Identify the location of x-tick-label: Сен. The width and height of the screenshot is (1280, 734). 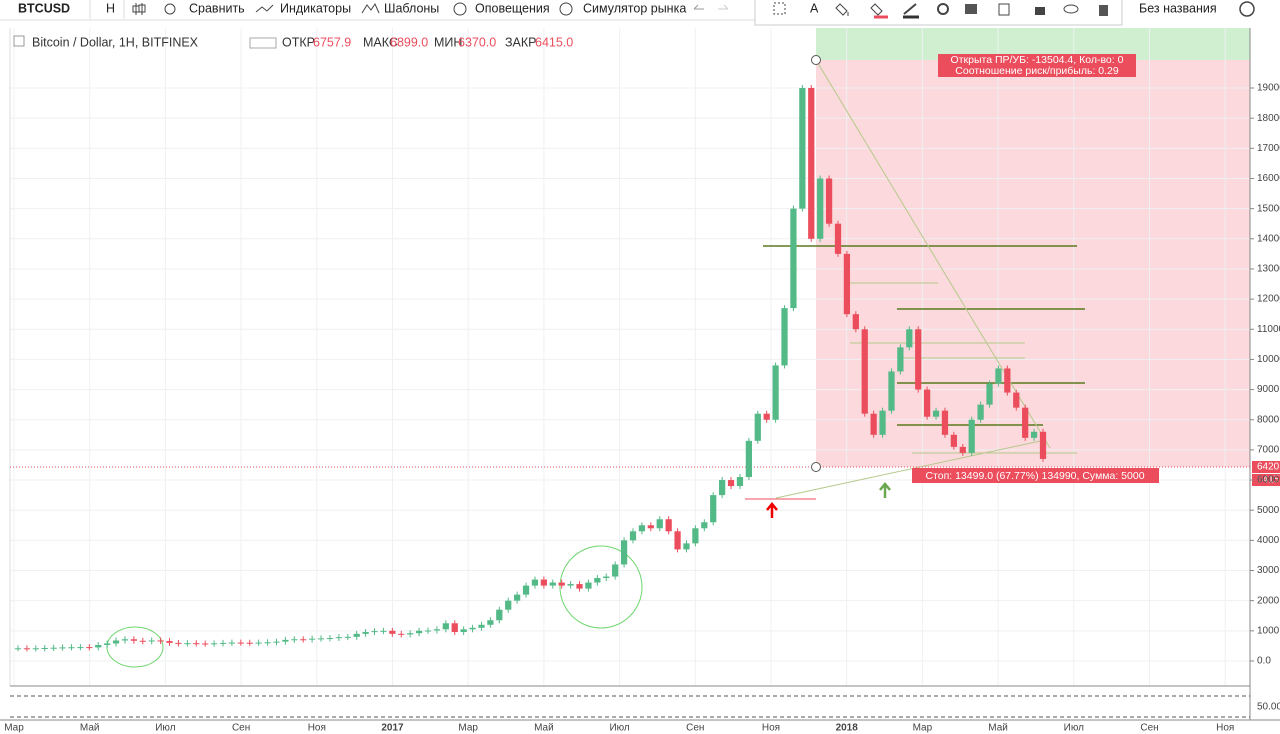
(695, 728).